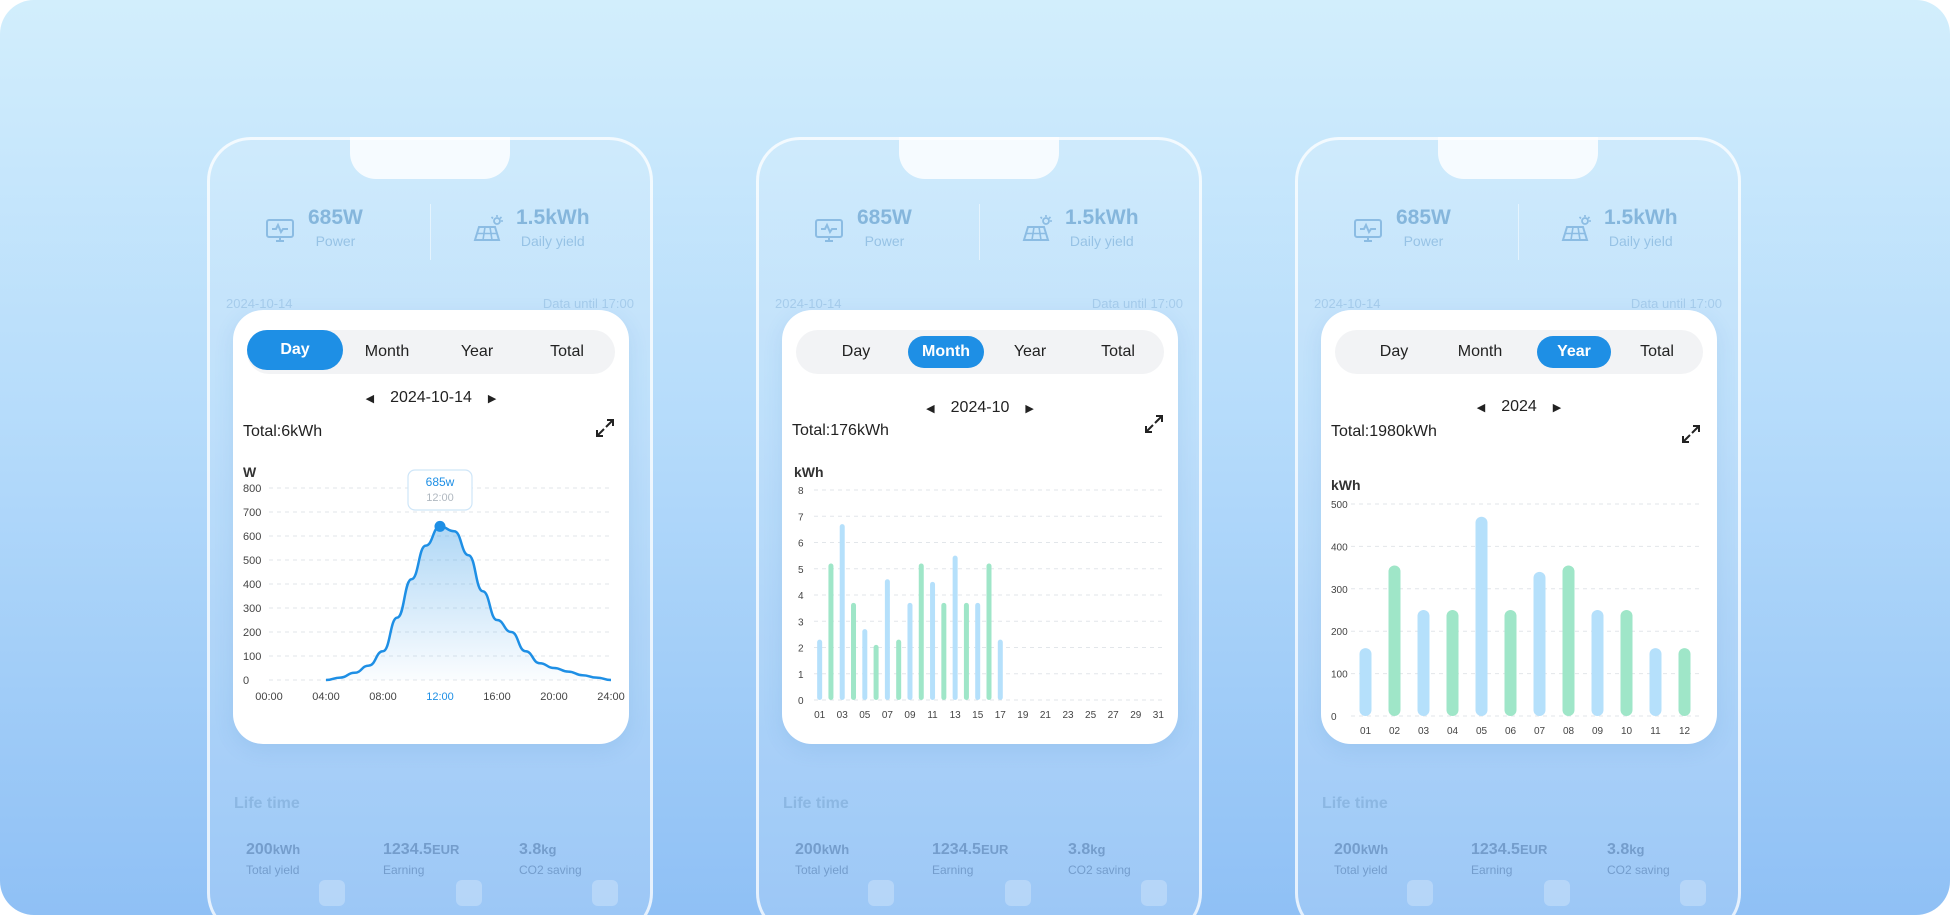  What do you see at coordinates (801, 544) in the screenshot?
I see `y-tick-label: 6` at bounding box center [801, 544].